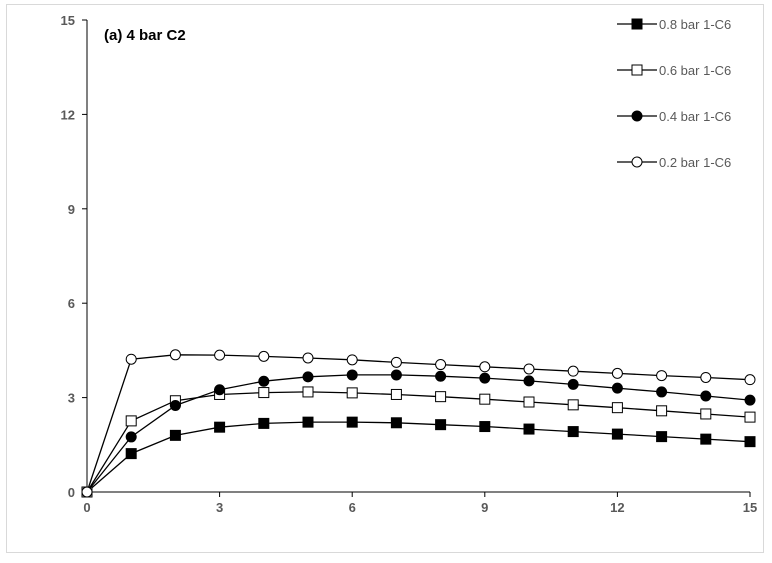 This screenshot has width=772, height=563. I want to click on series-line, so click(418, 457).